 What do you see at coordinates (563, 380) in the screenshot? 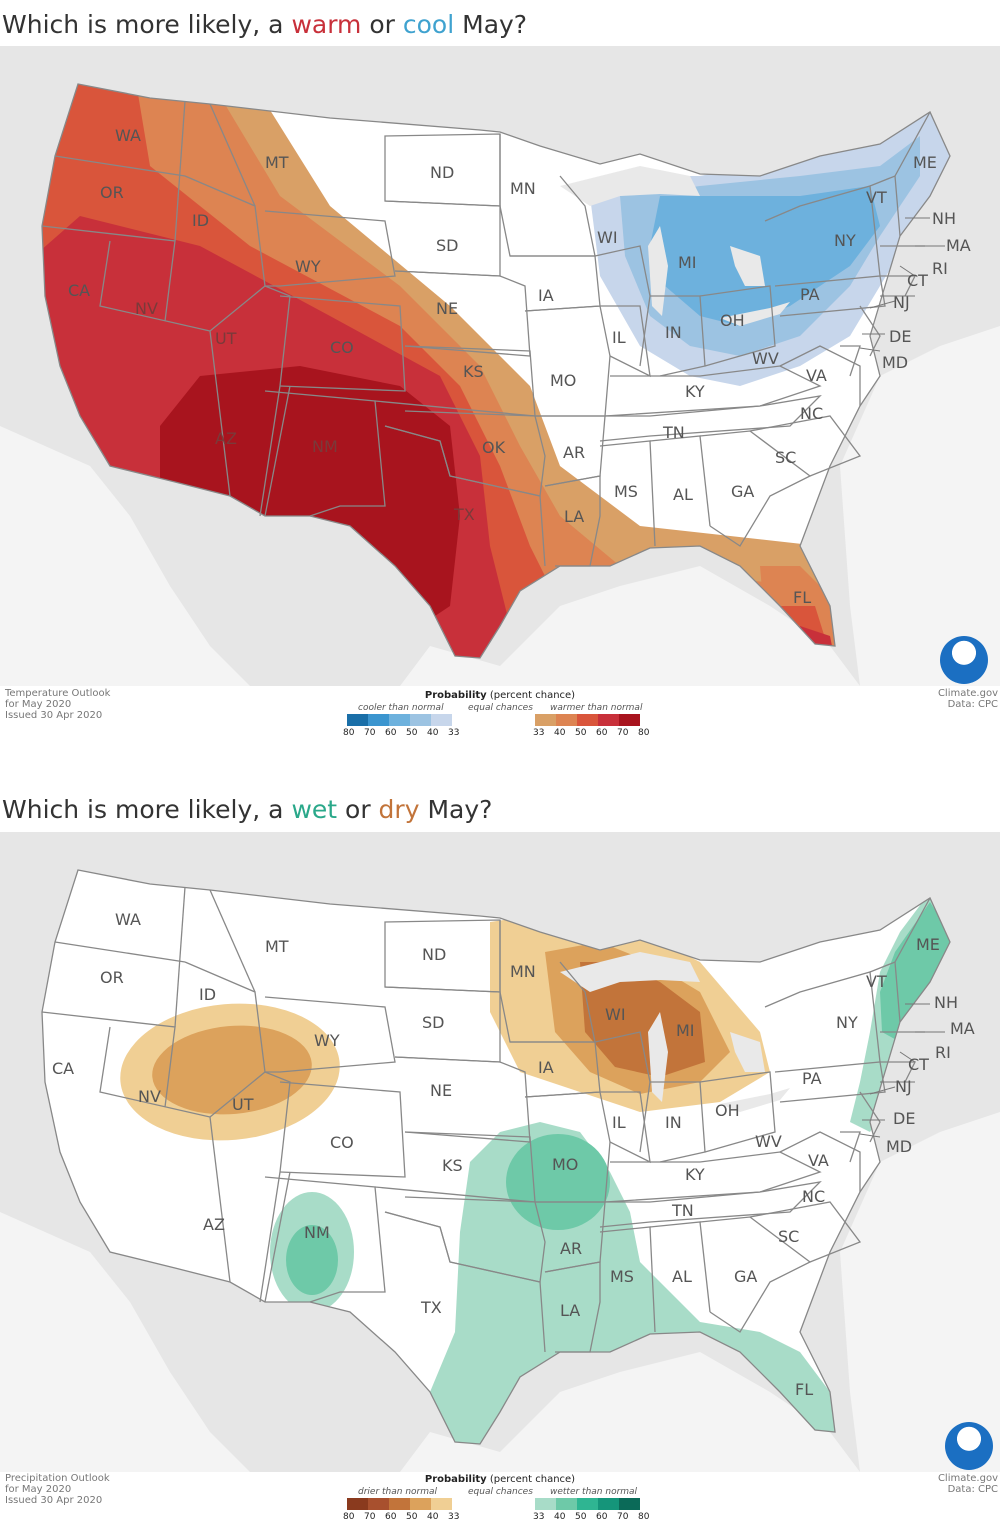
I see `label-mo: MO` at bounding box center [563, 380].